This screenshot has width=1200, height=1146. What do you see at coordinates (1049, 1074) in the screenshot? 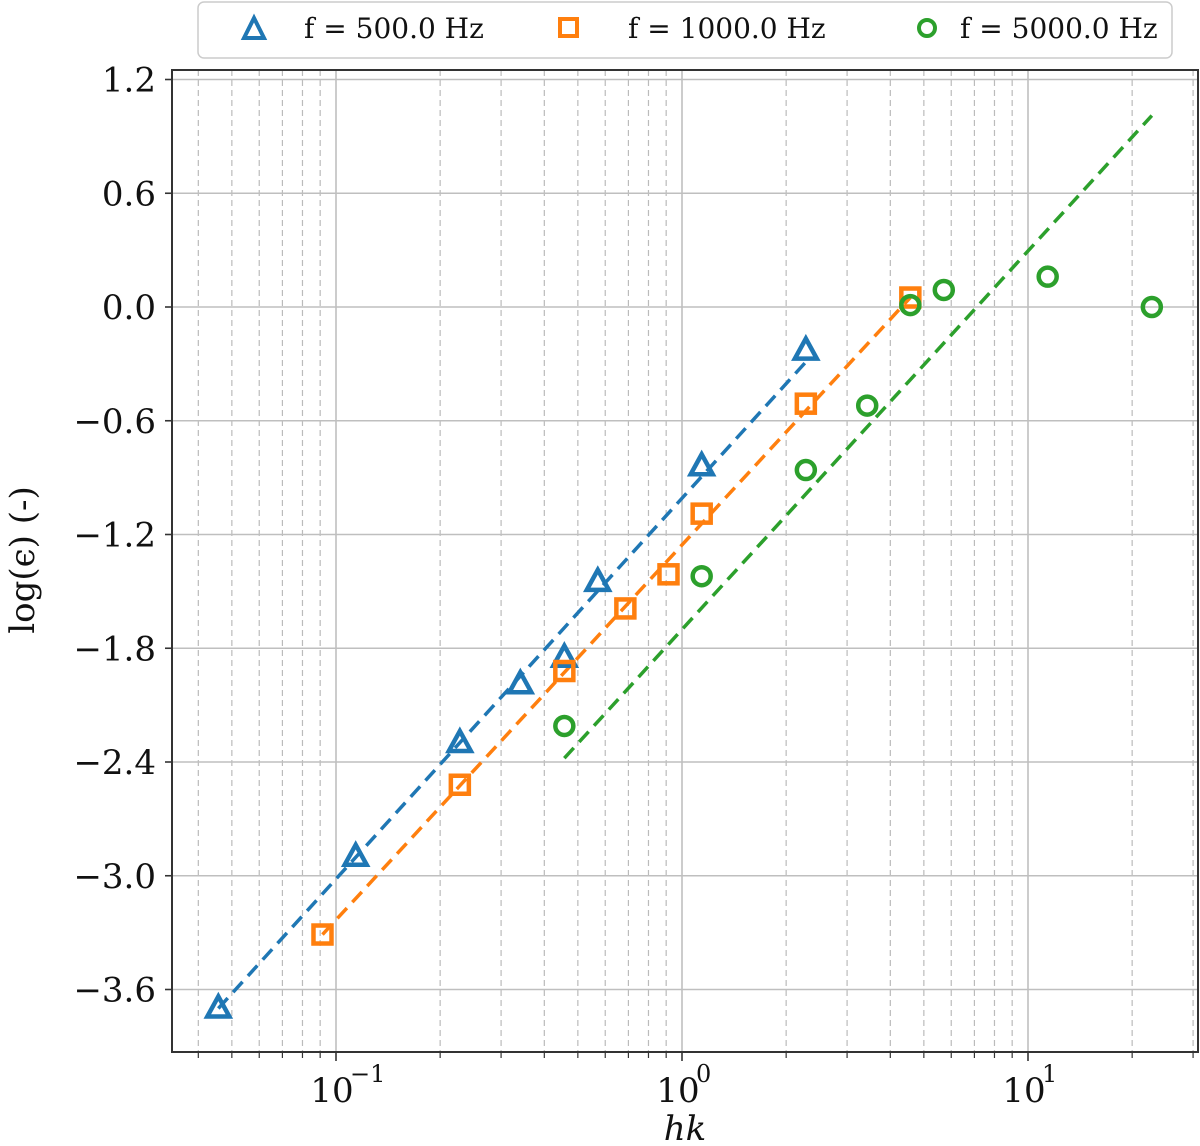
I see `x-tick-exponent: 1` at bounding box center [1049, 1074].